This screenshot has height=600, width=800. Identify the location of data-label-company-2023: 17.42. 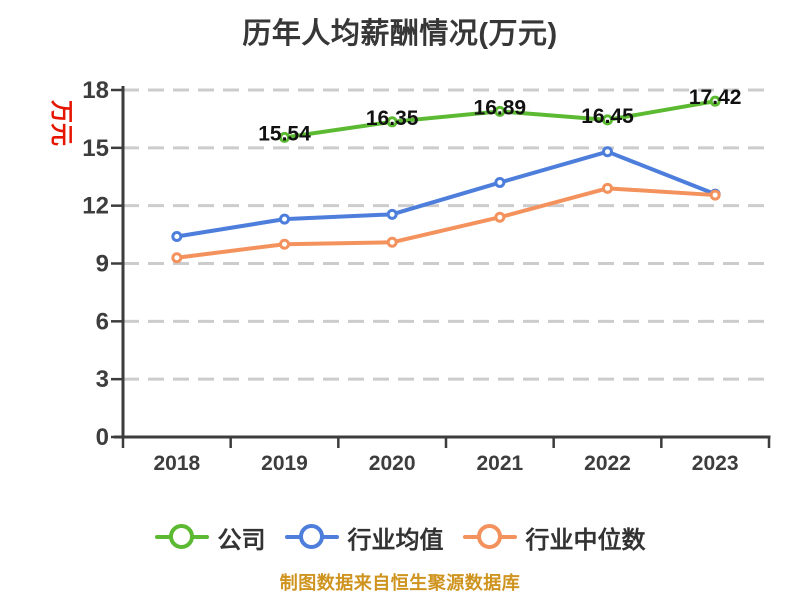
(715, 97).